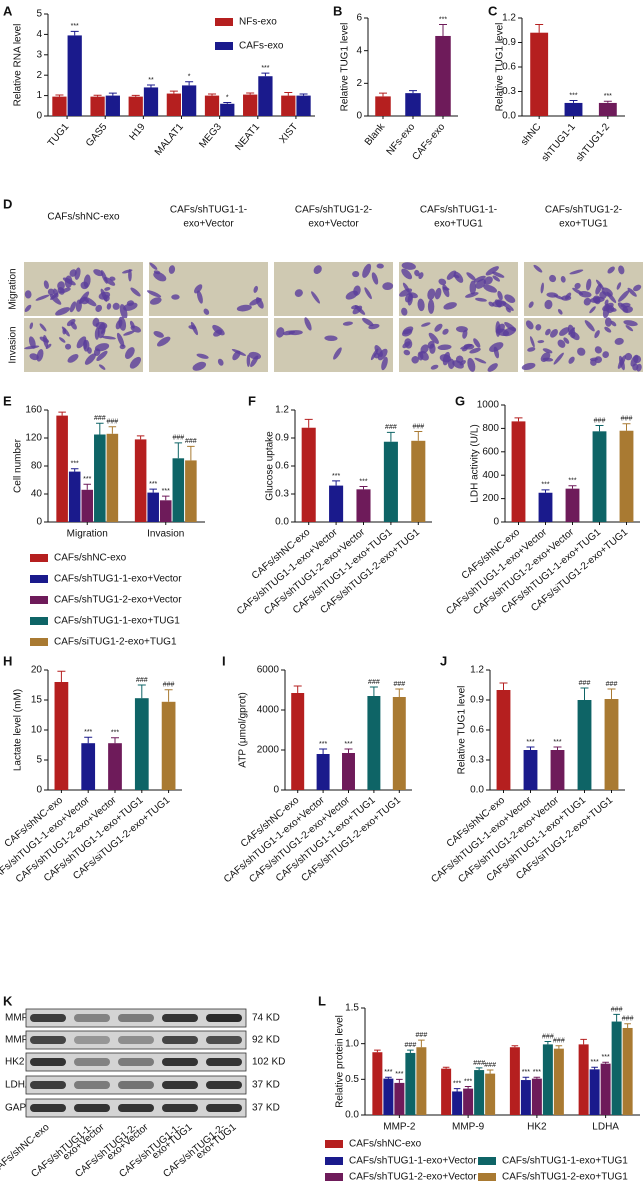 This screenshot has height=1181, width=643. What do you see at coordinates (13, 288) in the screenshot?
I see `row-label: Migration` at bounding box center [13, 288].